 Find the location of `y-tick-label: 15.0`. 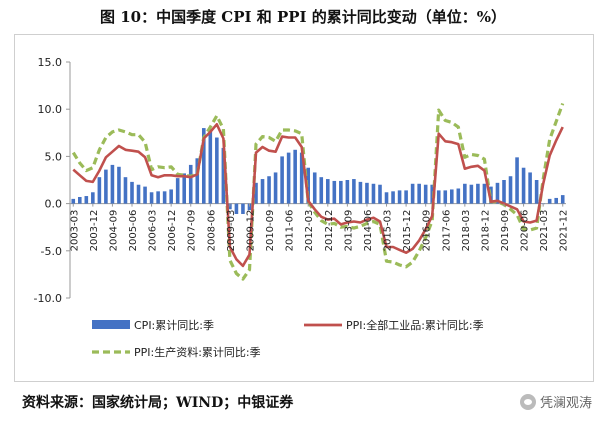

y-tick-label: 15.0 is located at coordinates (50, 62).